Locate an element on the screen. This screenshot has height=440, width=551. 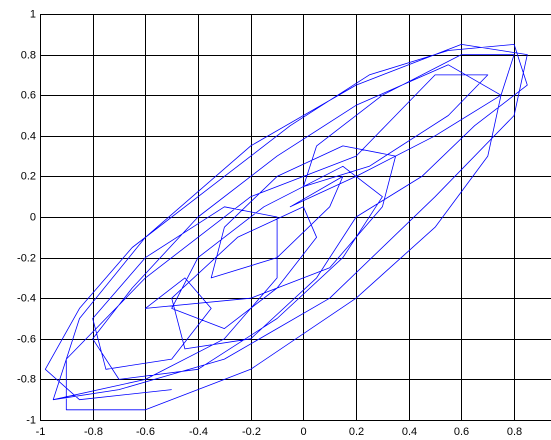
x-tick-label: 0.8 is located at coordinates (514, 432).